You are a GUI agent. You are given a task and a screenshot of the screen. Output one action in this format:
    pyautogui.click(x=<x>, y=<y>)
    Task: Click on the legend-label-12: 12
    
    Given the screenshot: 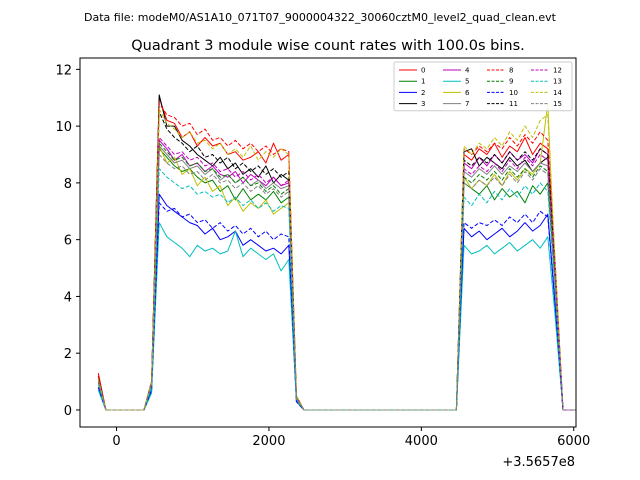 What is the action you would take?
    pyautogui.click(x=557, y=71)
    